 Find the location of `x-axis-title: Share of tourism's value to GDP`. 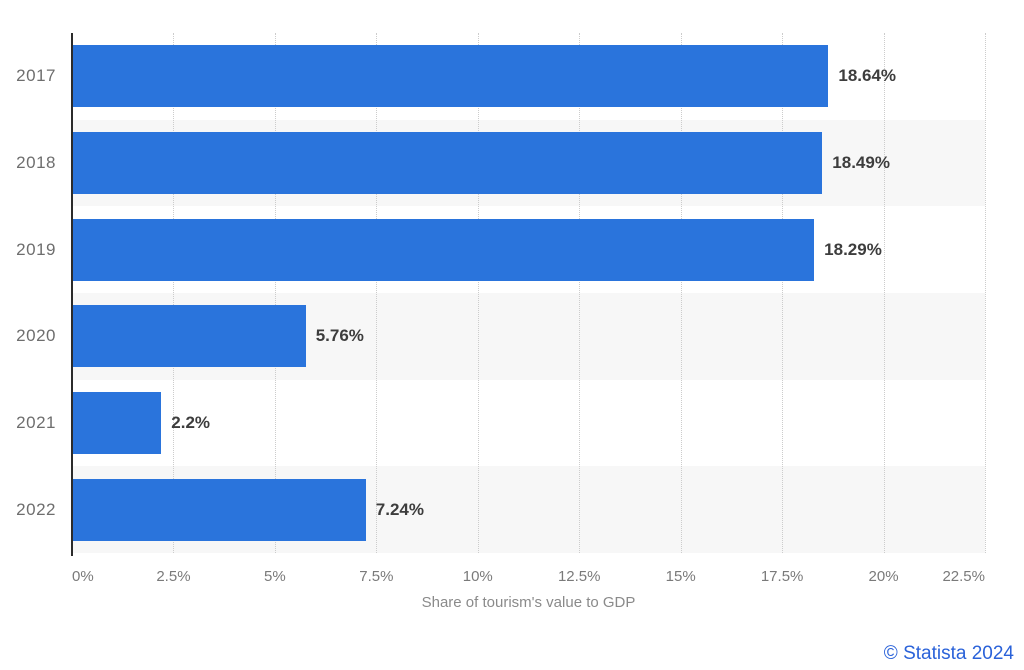

x-axis-title: Share of tourism's value to GDP is located at coordinates (528, 602).